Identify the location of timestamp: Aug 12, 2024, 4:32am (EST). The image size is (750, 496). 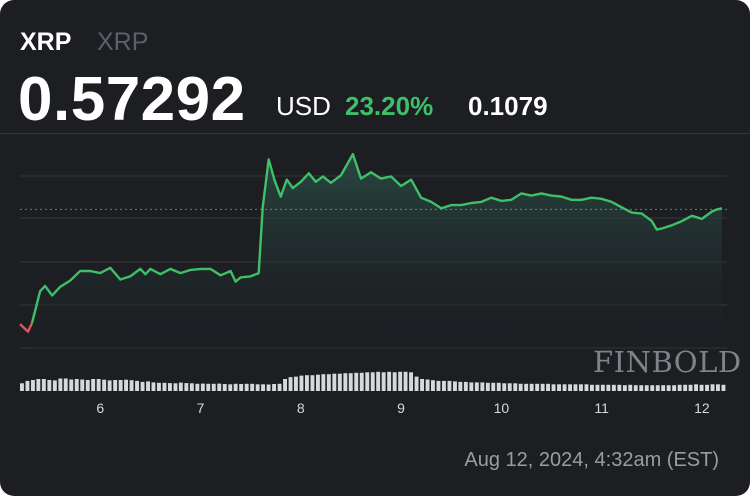
(591, 460).